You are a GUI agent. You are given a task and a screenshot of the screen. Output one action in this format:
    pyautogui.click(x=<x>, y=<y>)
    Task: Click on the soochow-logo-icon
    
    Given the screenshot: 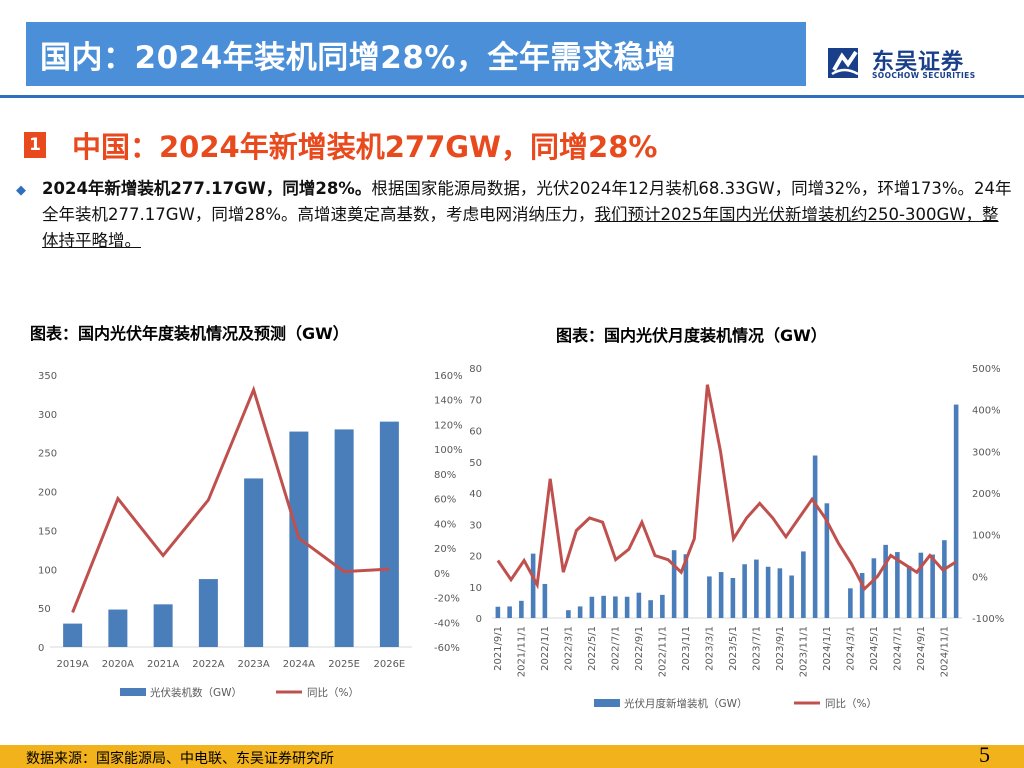 What is the action you would take?
    pyautogui.click(x=843, y=63)
    